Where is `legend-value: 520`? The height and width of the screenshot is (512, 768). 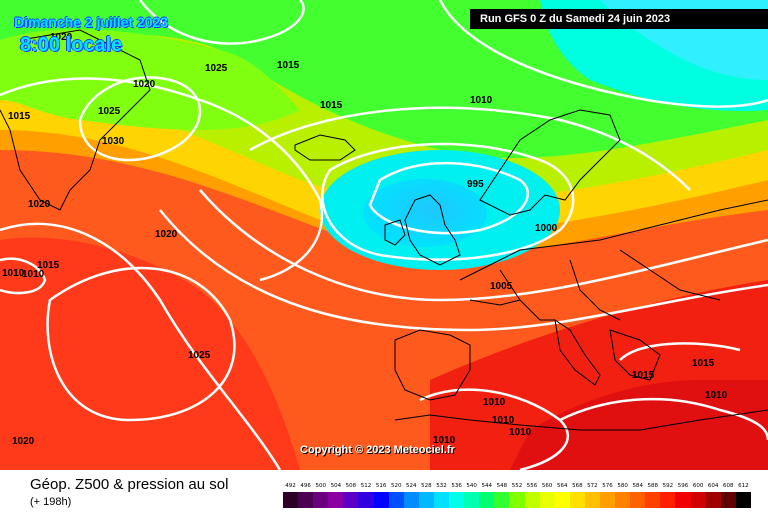 legend-value: 520 is located at coordinates (396, 486).